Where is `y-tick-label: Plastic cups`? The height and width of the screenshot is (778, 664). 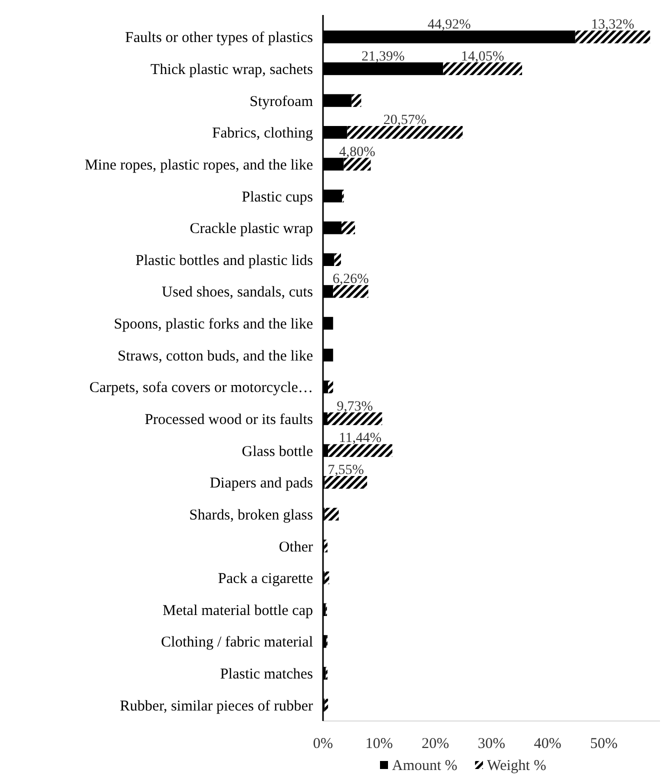
y-tick-label: Plastic cups is located at coordinates (278, 197).